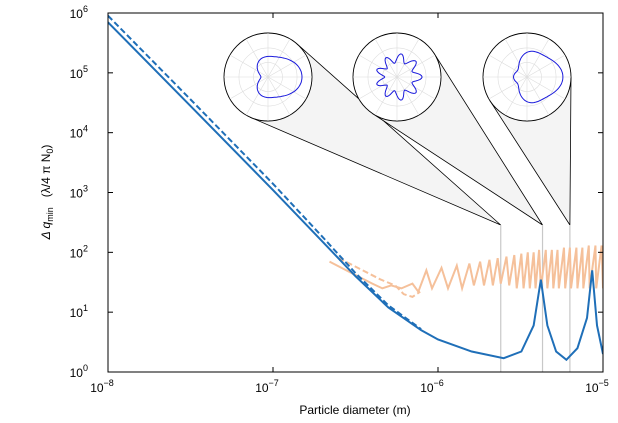 This screenshot has width=618, height=423. I want to click on y-tick-label: 10⁴, so click(79, 132).